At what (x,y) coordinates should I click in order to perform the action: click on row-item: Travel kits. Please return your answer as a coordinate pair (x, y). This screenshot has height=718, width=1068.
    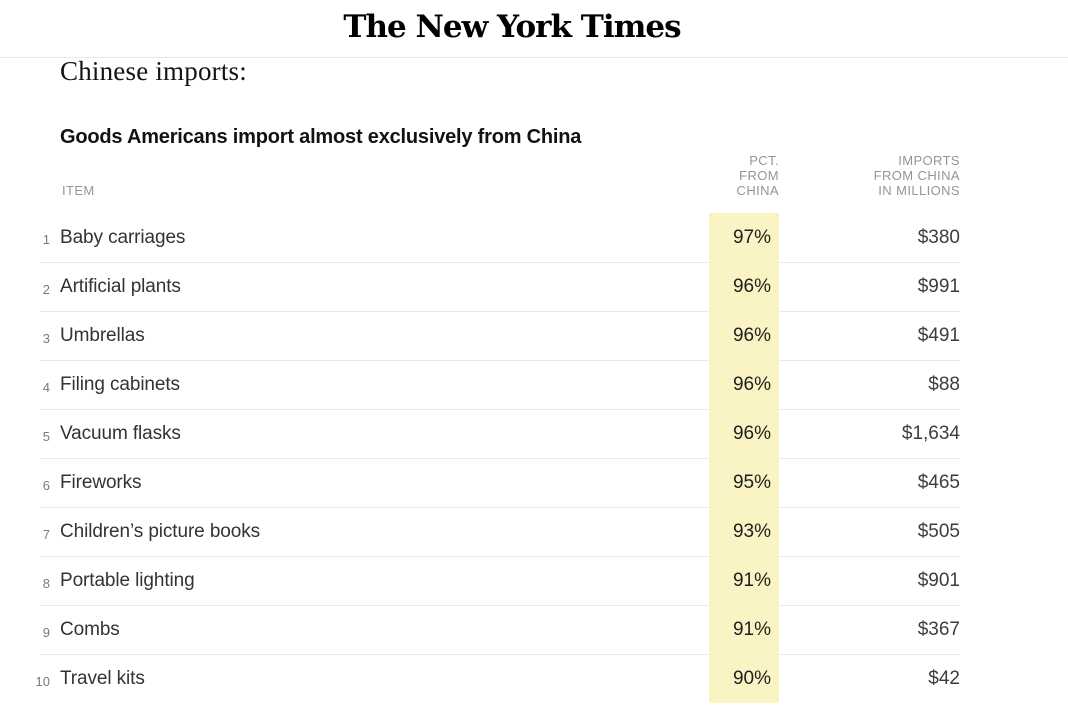
    Looking at the image, I should click on (384, 678).